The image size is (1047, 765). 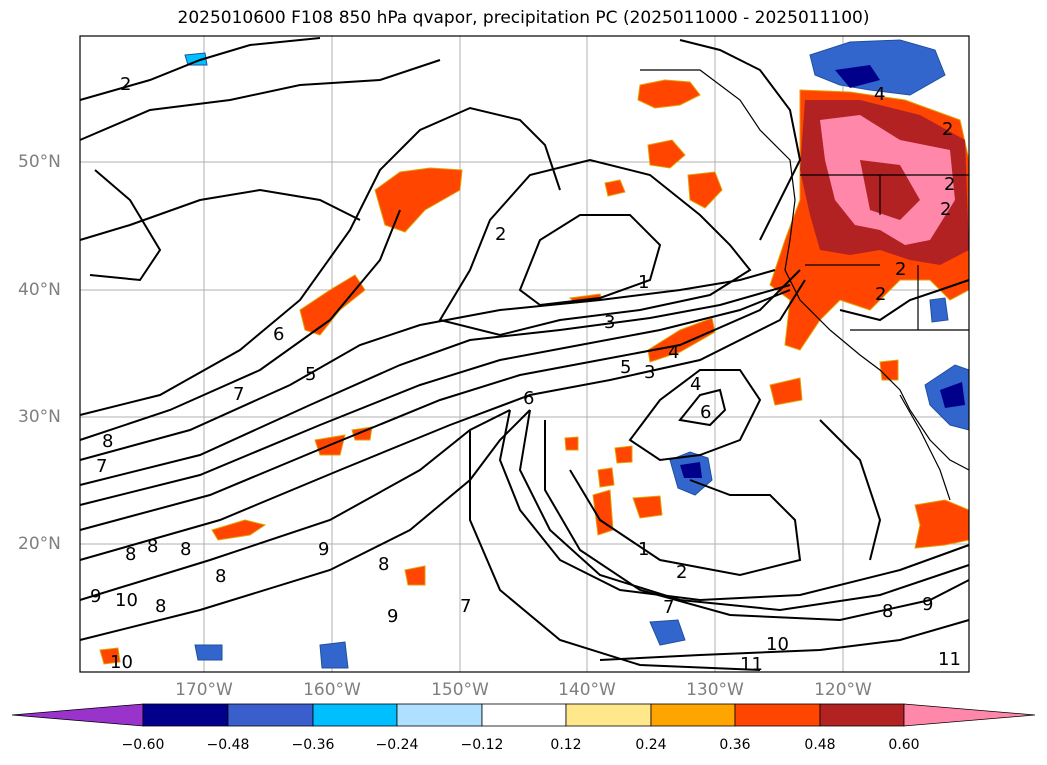 I want to click on precip-dry-north, so click(x=877, y=67).